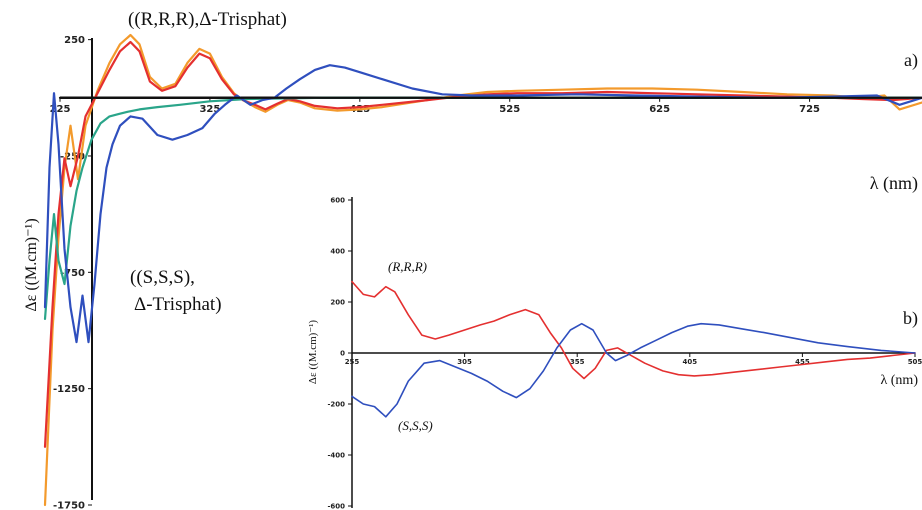 The width and height of the screenshot is (922, 510). I want to click on inset-y-tick-label: 0, so click(342, 353).